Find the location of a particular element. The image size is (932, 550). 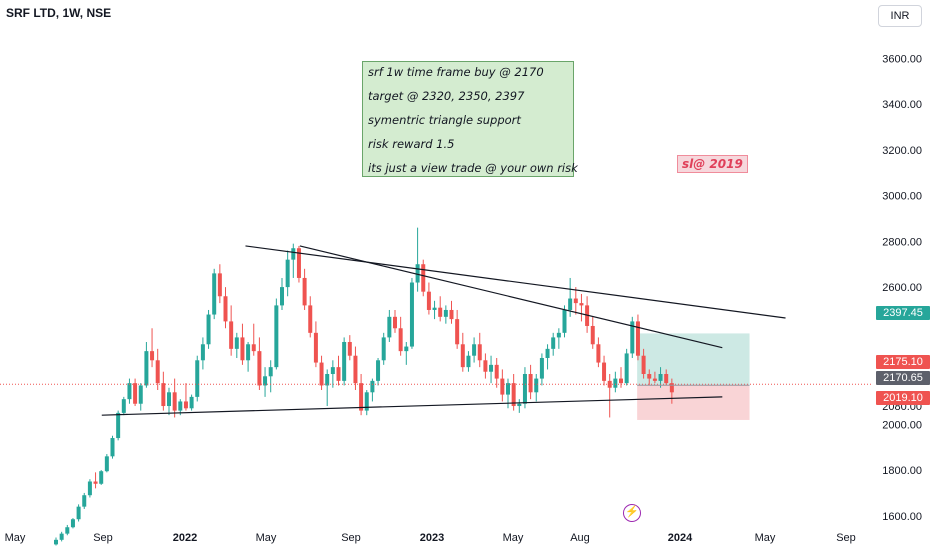

last-price-tag: 2175.10 is located at coordinates (903, 362).